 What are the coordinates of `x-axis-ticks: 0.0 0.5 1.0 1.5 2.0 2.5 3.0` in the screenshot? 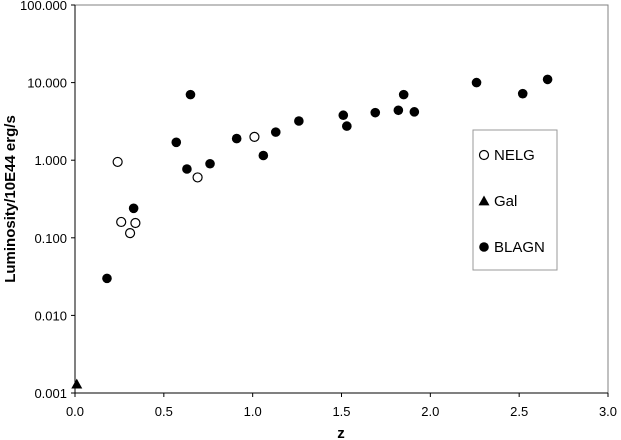 It's located at (341, 406).